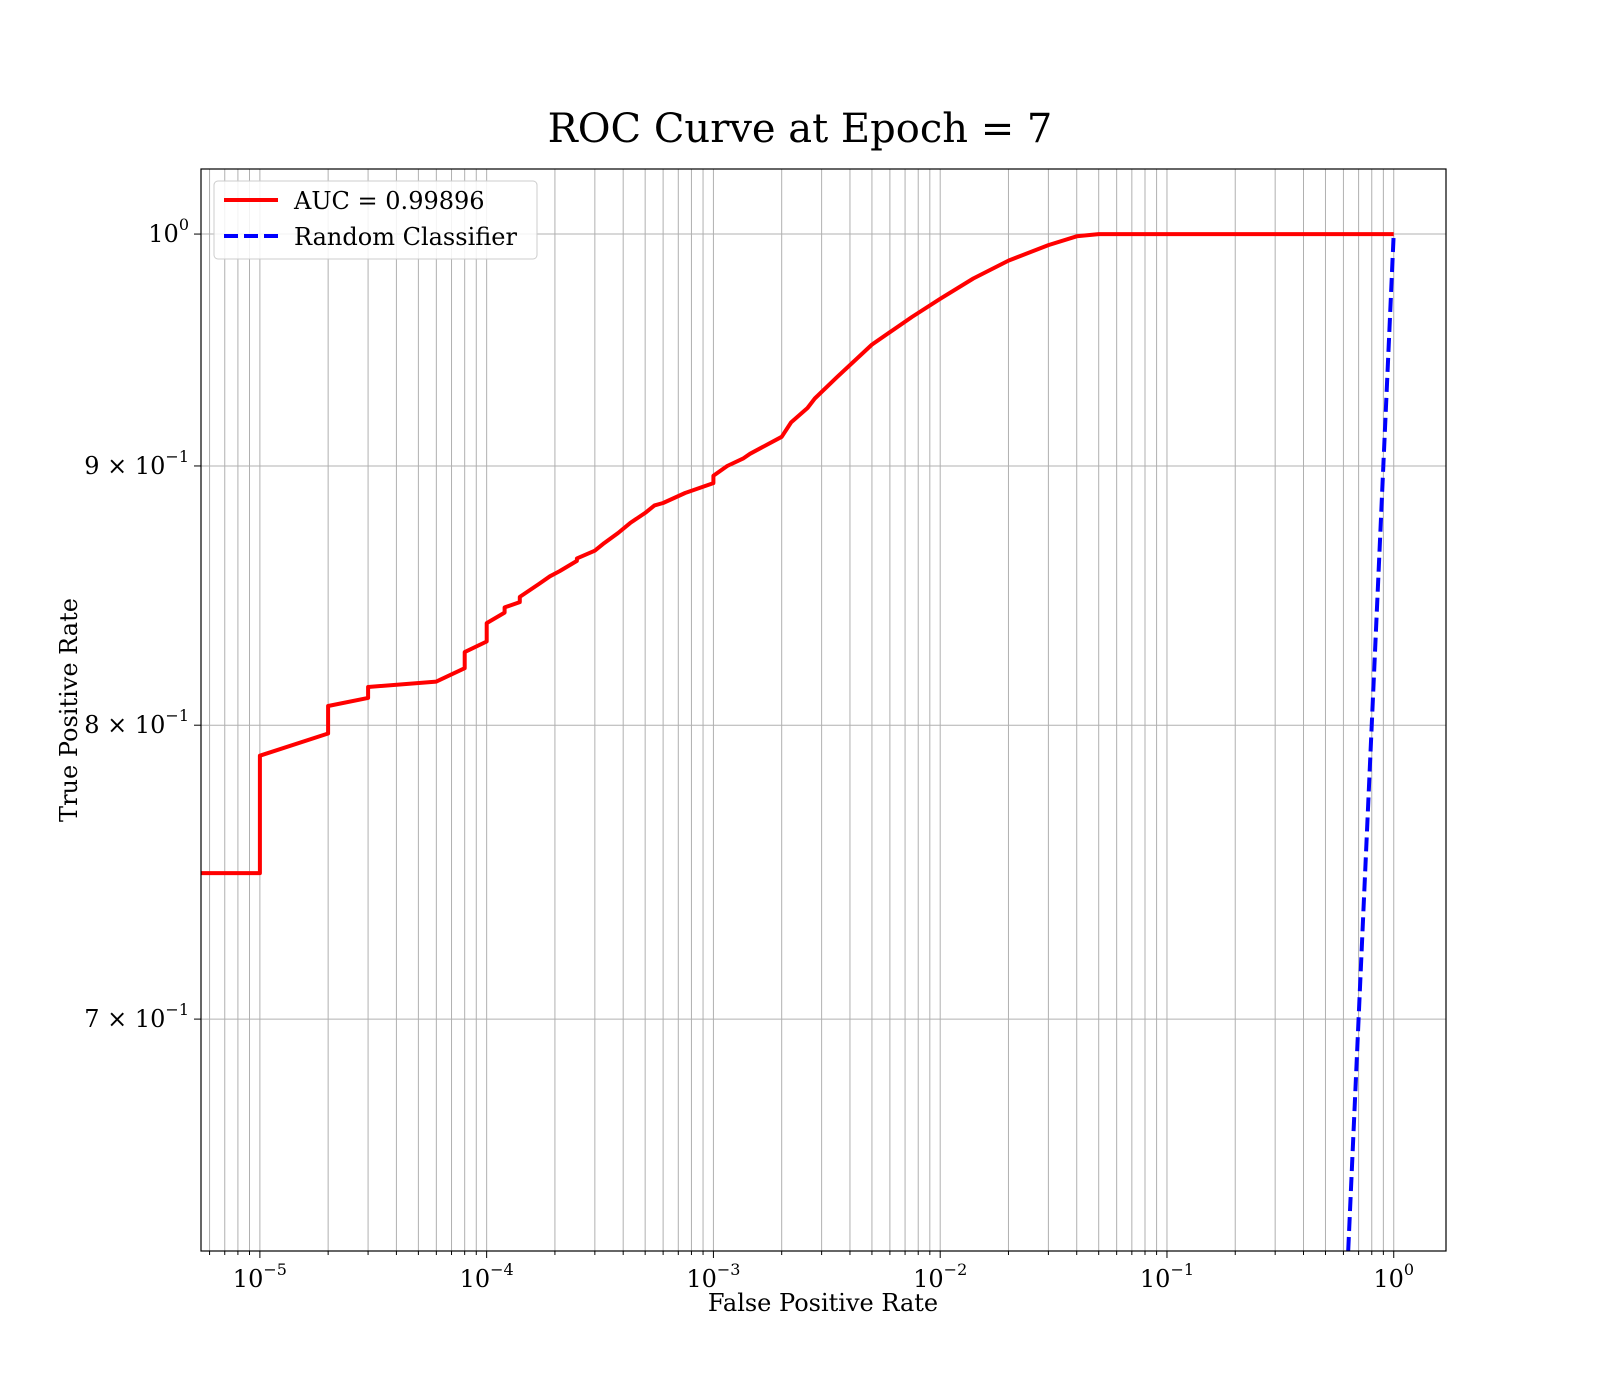 This screenshot has height=1400, width=1600. I want to click on y-tick-label: 100, so click(168, 231).